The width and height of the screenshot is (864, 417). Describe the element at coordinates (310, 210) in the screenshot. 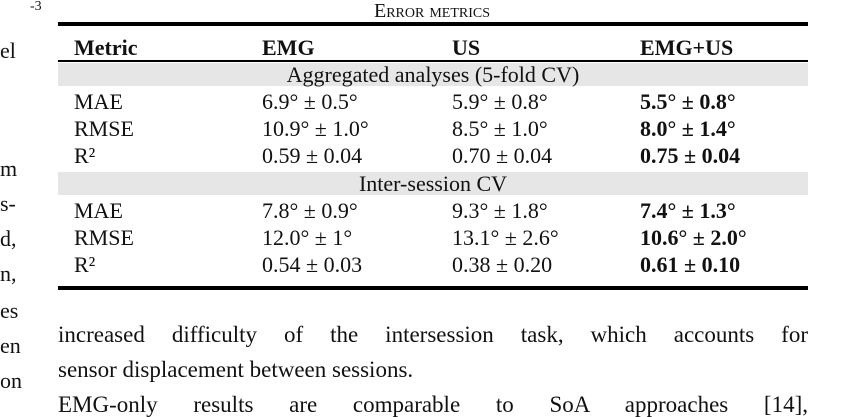

I see `cell: 7.8° ± 0.9°` at that location.